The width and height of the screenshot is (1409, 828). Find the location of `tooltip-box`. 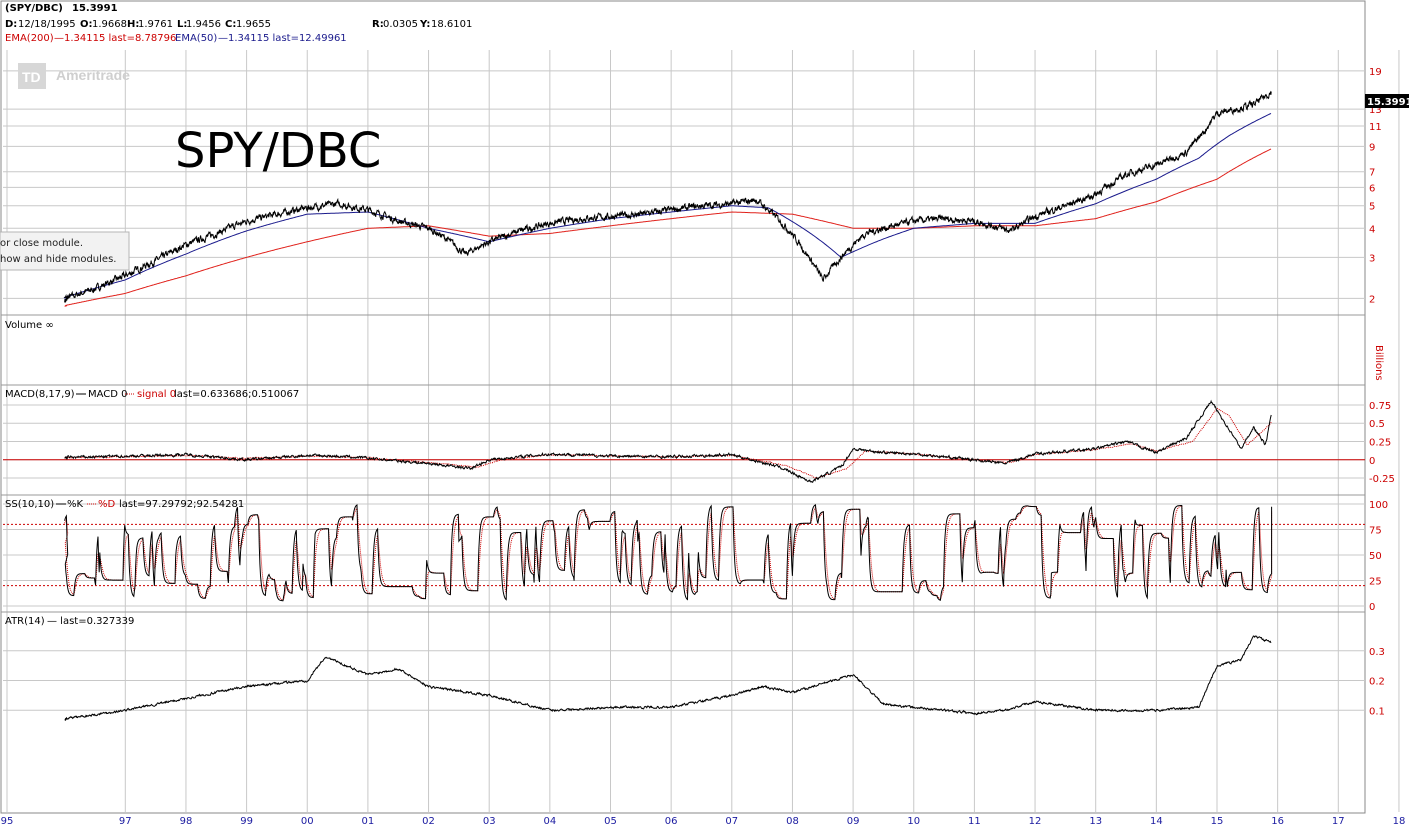

tooltip-box is located at coordinates (65, 251).